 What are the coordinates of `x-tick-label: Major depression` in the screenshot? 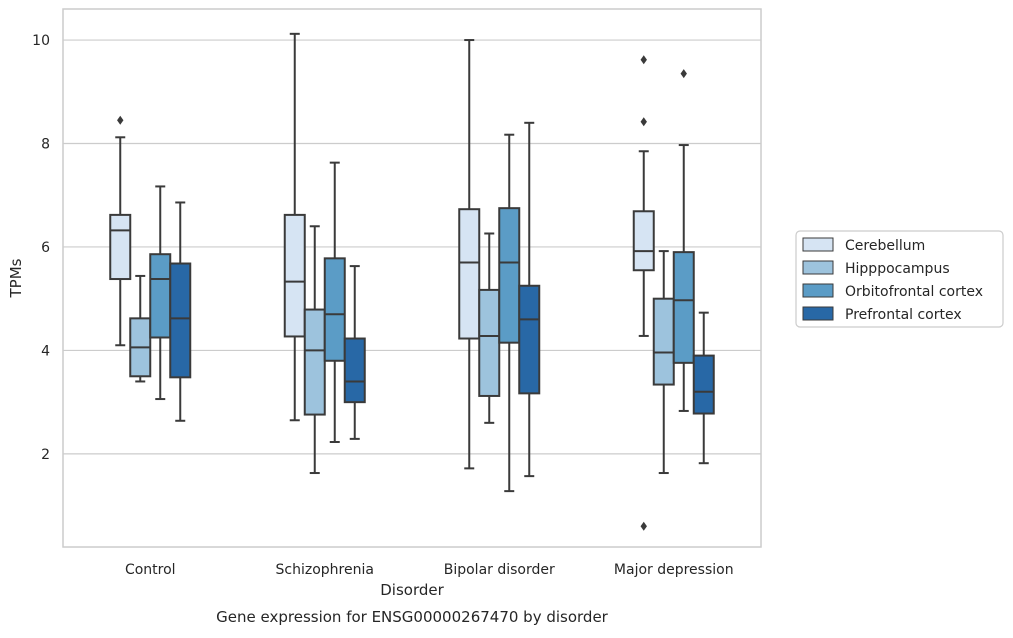 It's located at (674, 570).